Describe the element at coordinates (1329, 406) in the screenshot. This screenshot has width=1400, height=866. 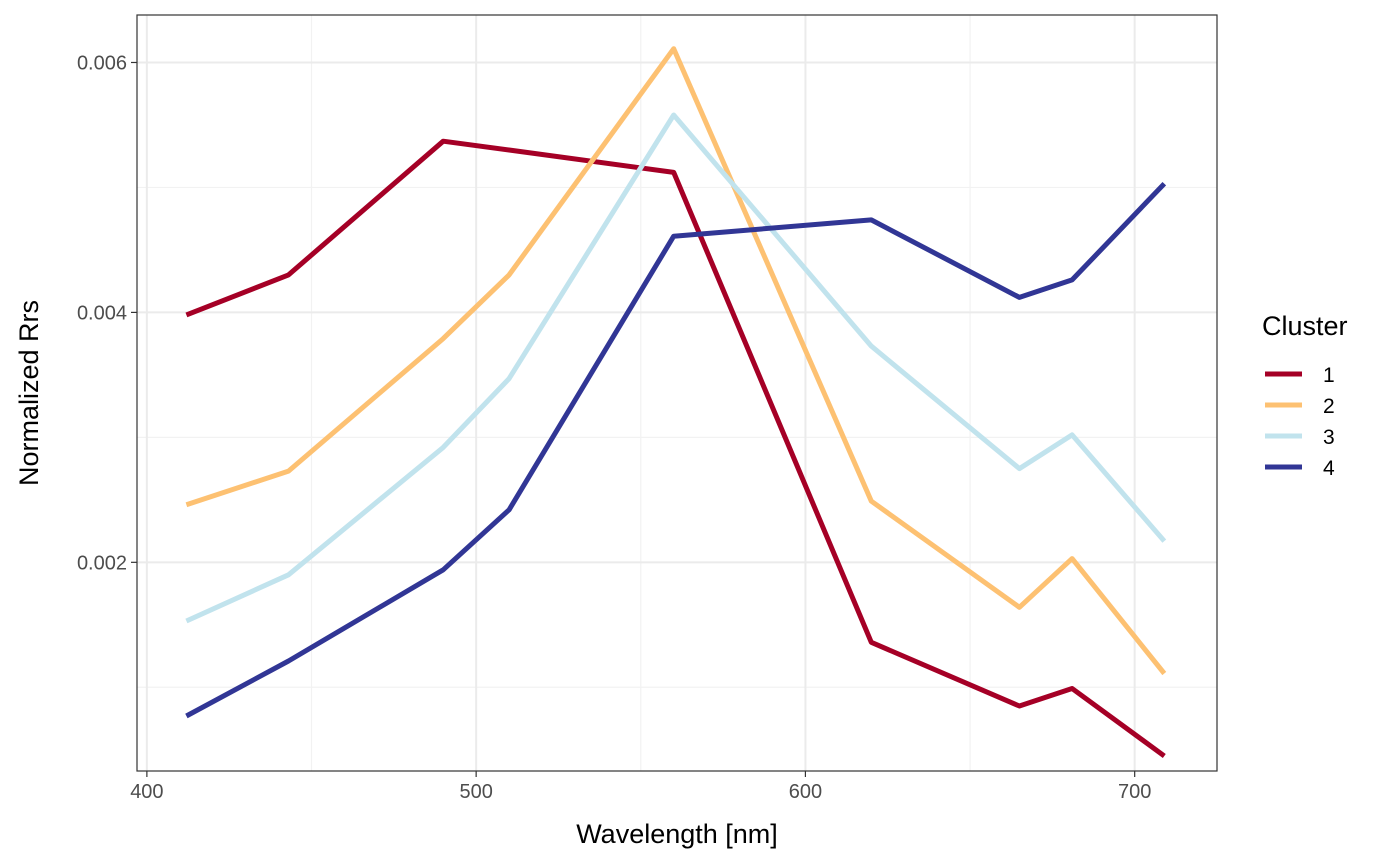
I see `legend-label-2: 2` at that location.